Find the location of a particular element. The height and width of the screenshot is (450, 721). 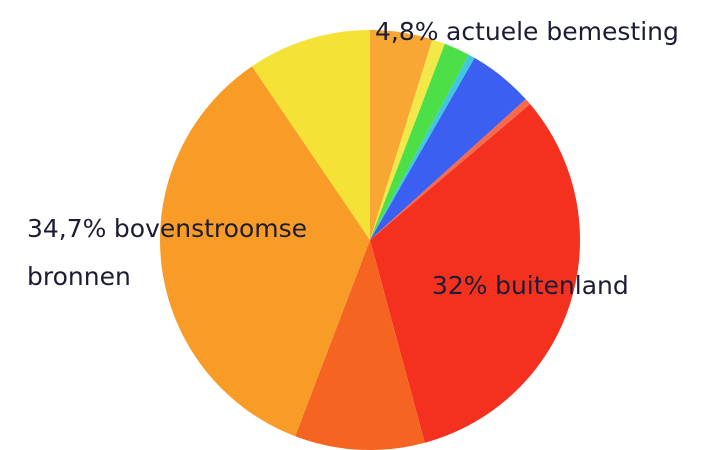

slice-label: 4,8% actuele bemesting is located at coordinates (527, 32).